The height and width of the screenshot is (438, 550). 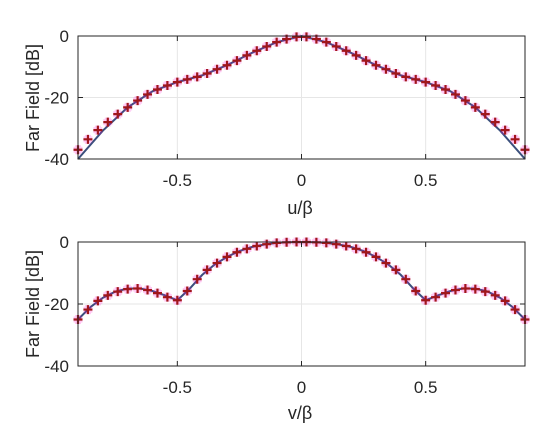 What do you see at coordinates (426, 387) in the screenshot?
I see `subplot-v-xtick-label-2: 0.5` at bounding box center [426, 387].